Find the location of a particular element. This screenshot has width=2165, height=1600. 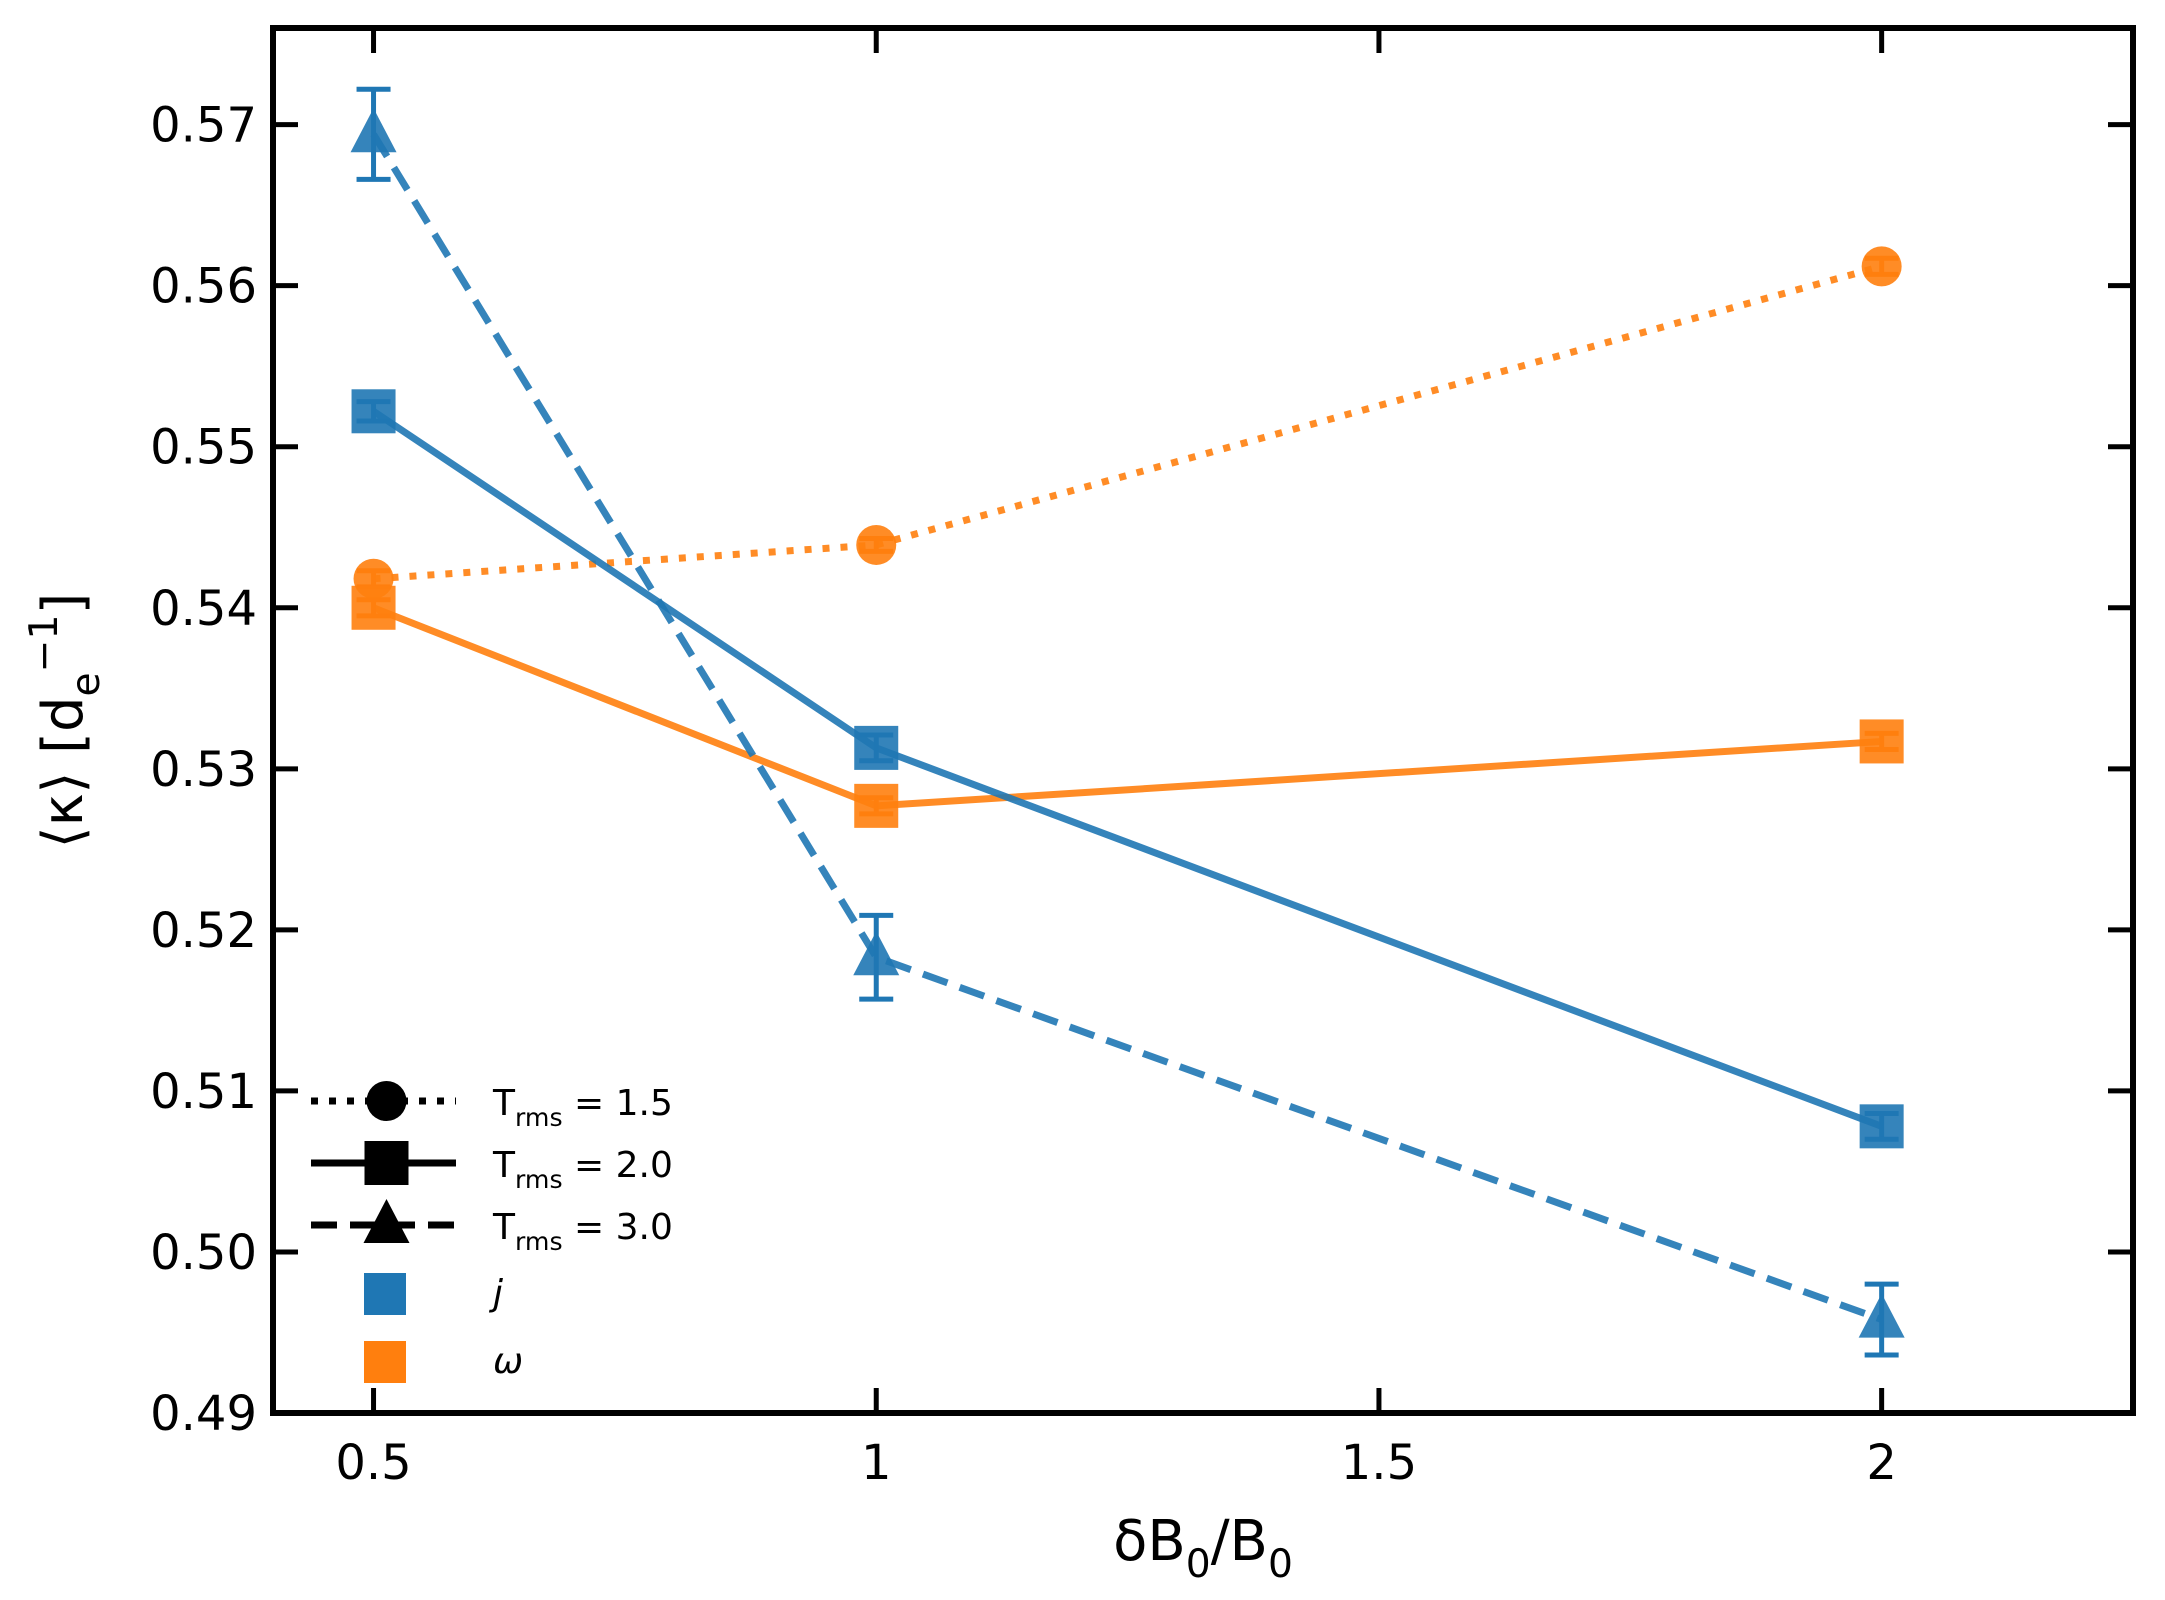

x-axis-label-part: δB is located at coordinates (1149, 1541).